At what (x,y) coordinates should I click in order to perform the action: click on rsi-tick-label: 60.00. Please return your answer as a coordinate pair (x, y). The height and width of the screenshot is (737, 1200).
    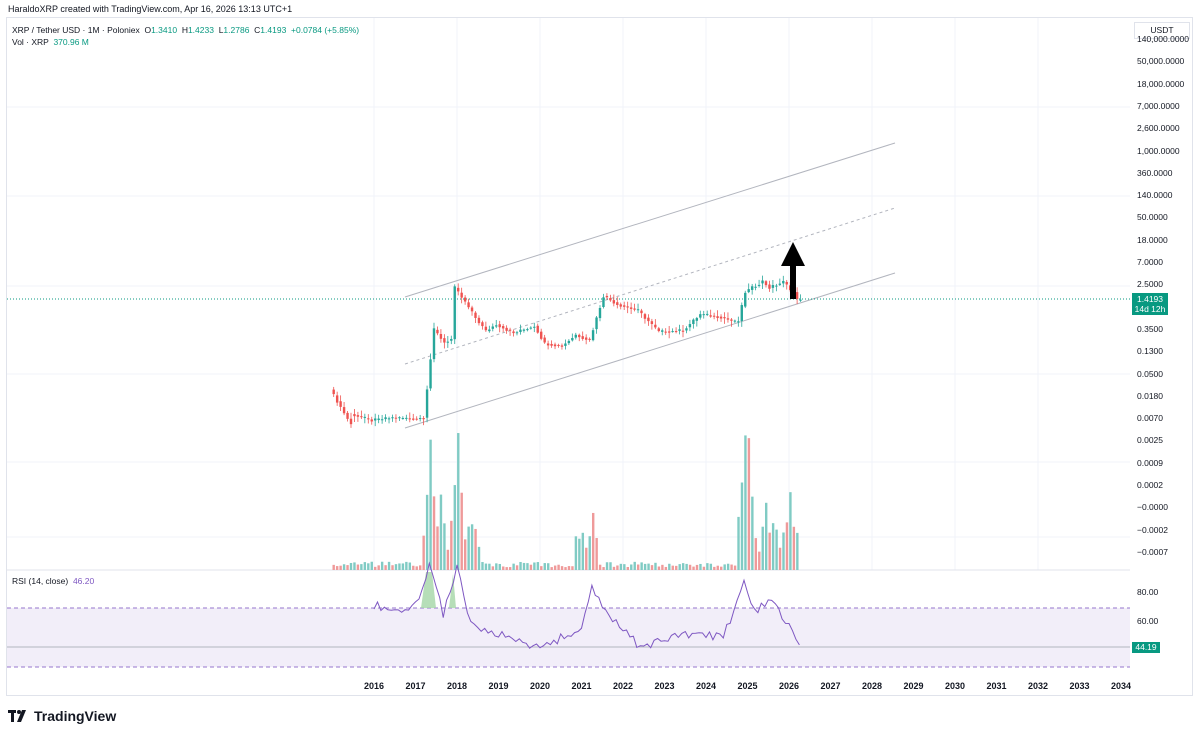
    Looking at the image, I should click on (1148, 621).